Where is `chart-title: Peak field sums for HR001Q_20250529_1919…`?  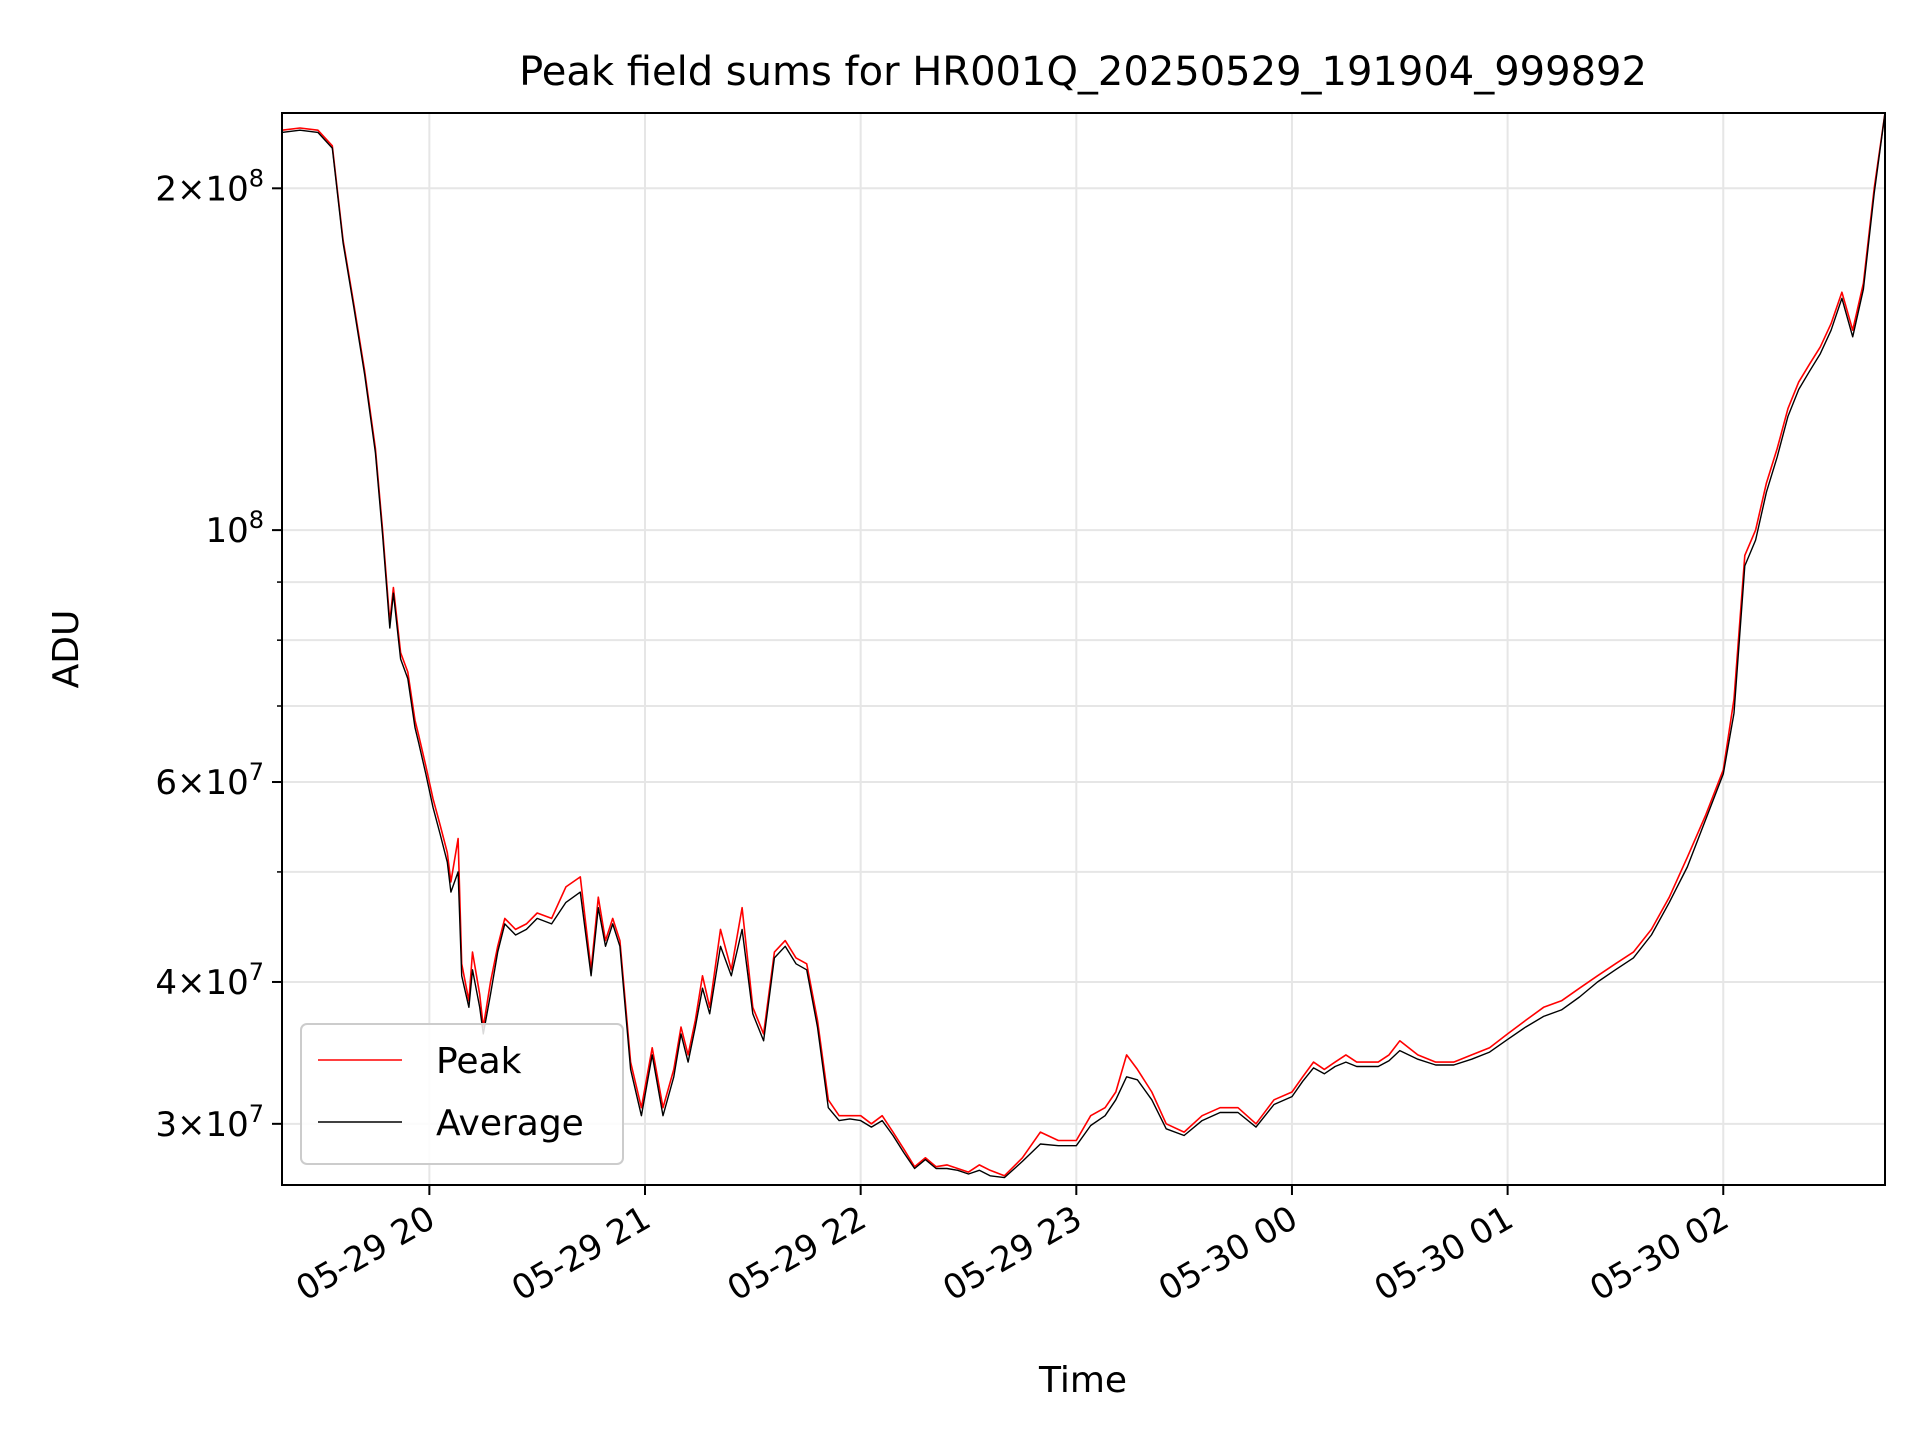 chart-title: Peak field sums for HR001Q_20250529_1919… is located at coordinates (1083, 72).